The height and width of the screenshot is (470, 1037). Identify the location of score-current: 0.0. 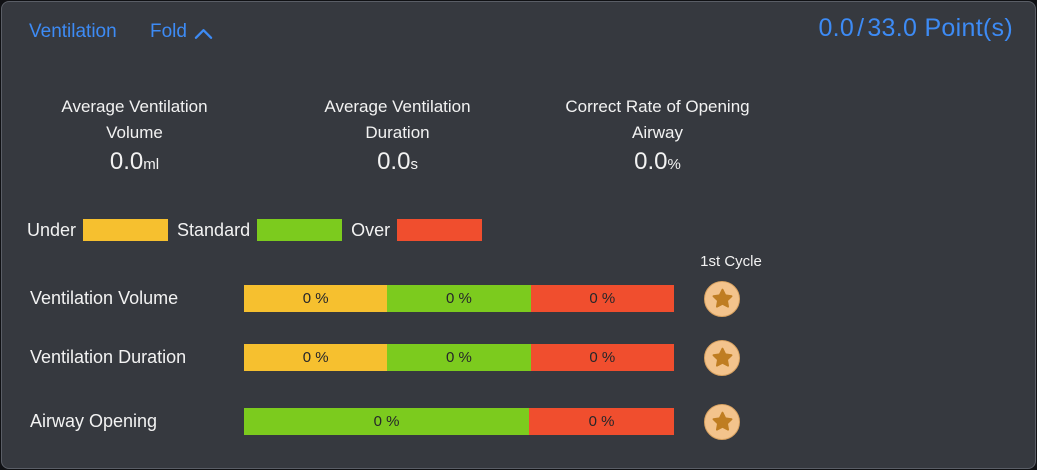
(836, 28).